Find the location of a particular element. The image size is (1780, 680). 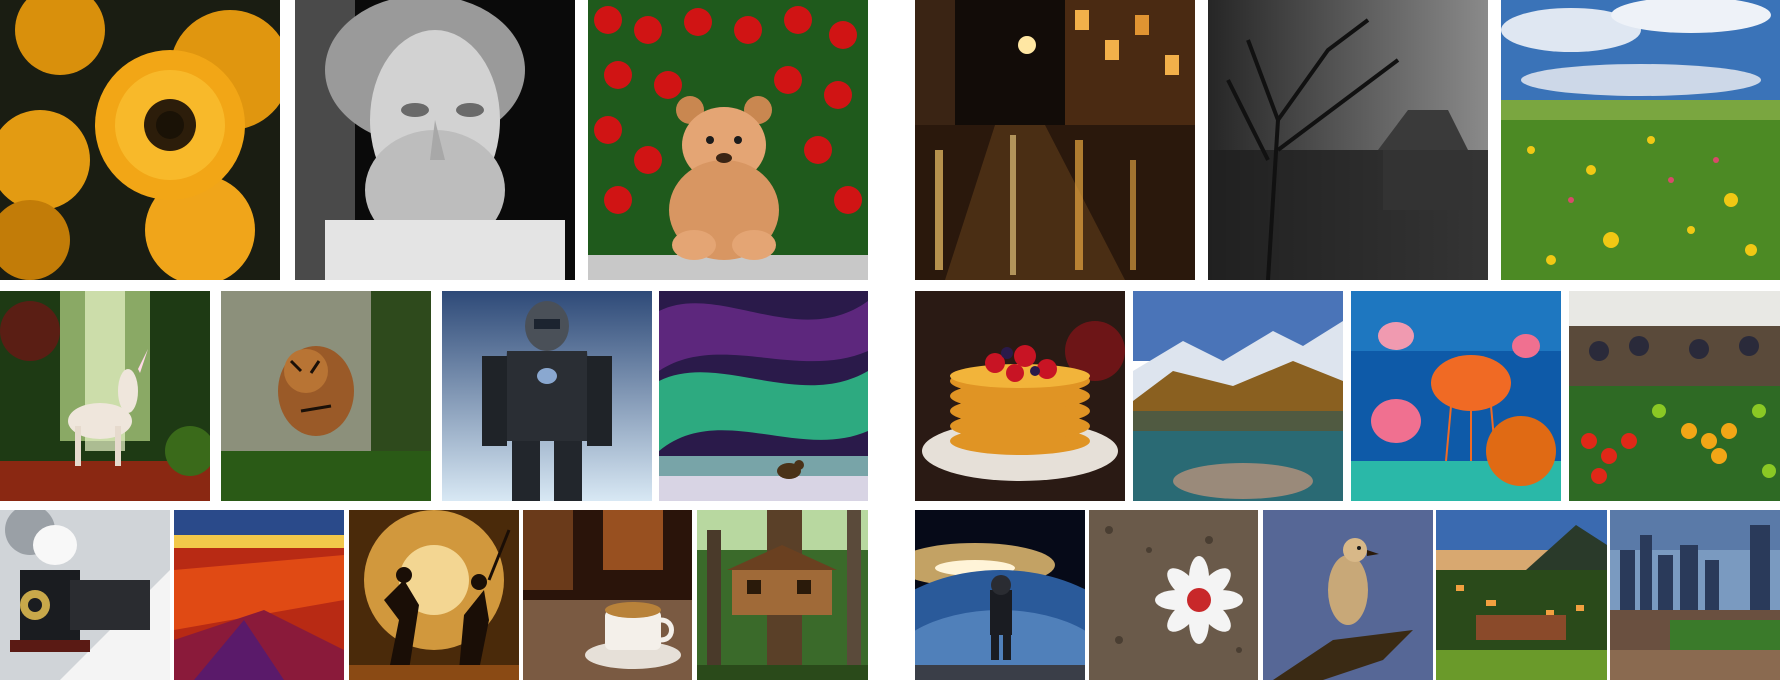

image-foggy-tree is located at coordinates (1348, 140).